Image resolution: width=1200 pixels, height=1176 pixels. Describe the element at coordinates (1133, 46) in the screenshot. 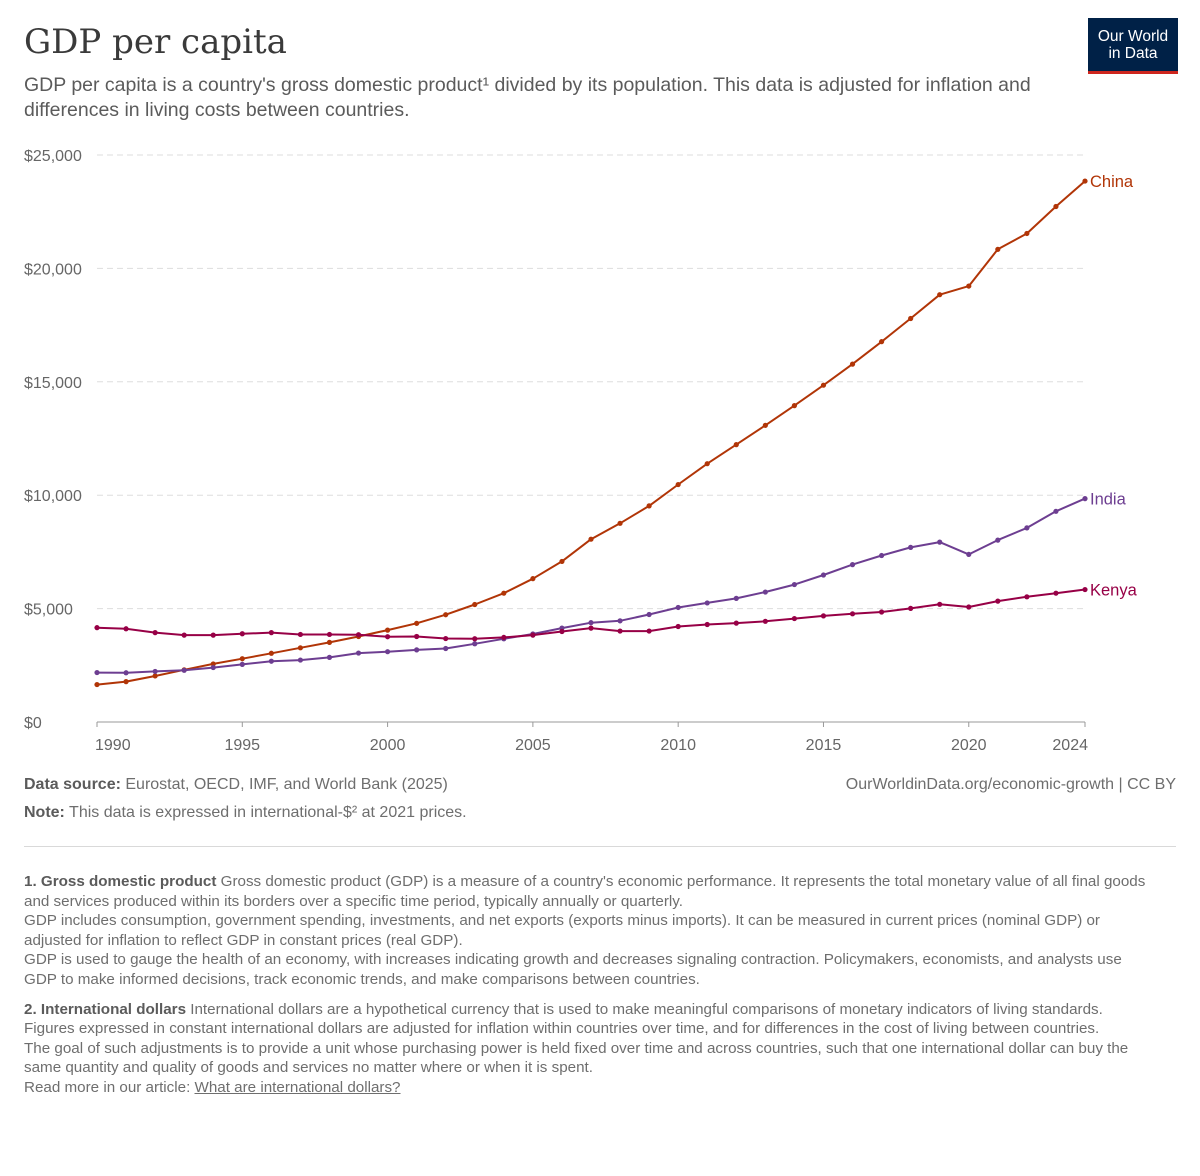

I see `owid-logo: Our World in Data` at that location.